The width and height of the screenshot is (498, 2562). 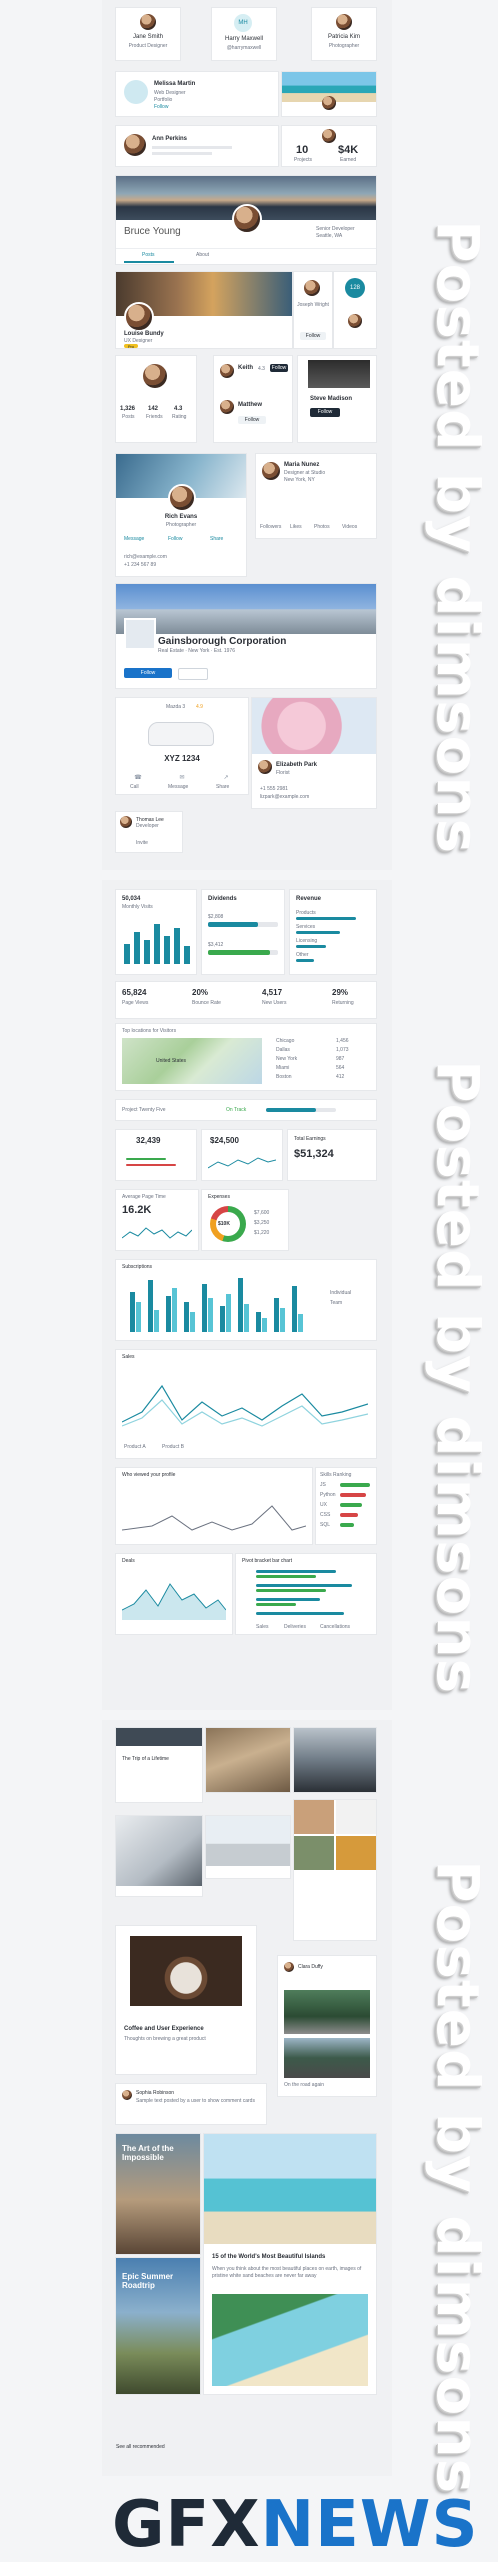 I want to click on secondary-button, so click(x=193, y=674).